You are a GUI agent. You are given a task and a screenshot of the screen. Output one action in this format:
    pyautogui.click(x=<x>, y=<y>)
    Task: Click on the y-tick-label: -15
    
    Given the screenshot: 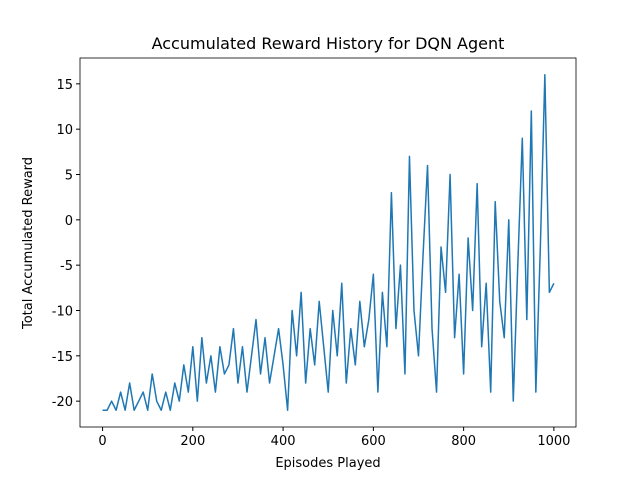 What is the action you would take?
    pyautogui.click(x=62, y=357)
    